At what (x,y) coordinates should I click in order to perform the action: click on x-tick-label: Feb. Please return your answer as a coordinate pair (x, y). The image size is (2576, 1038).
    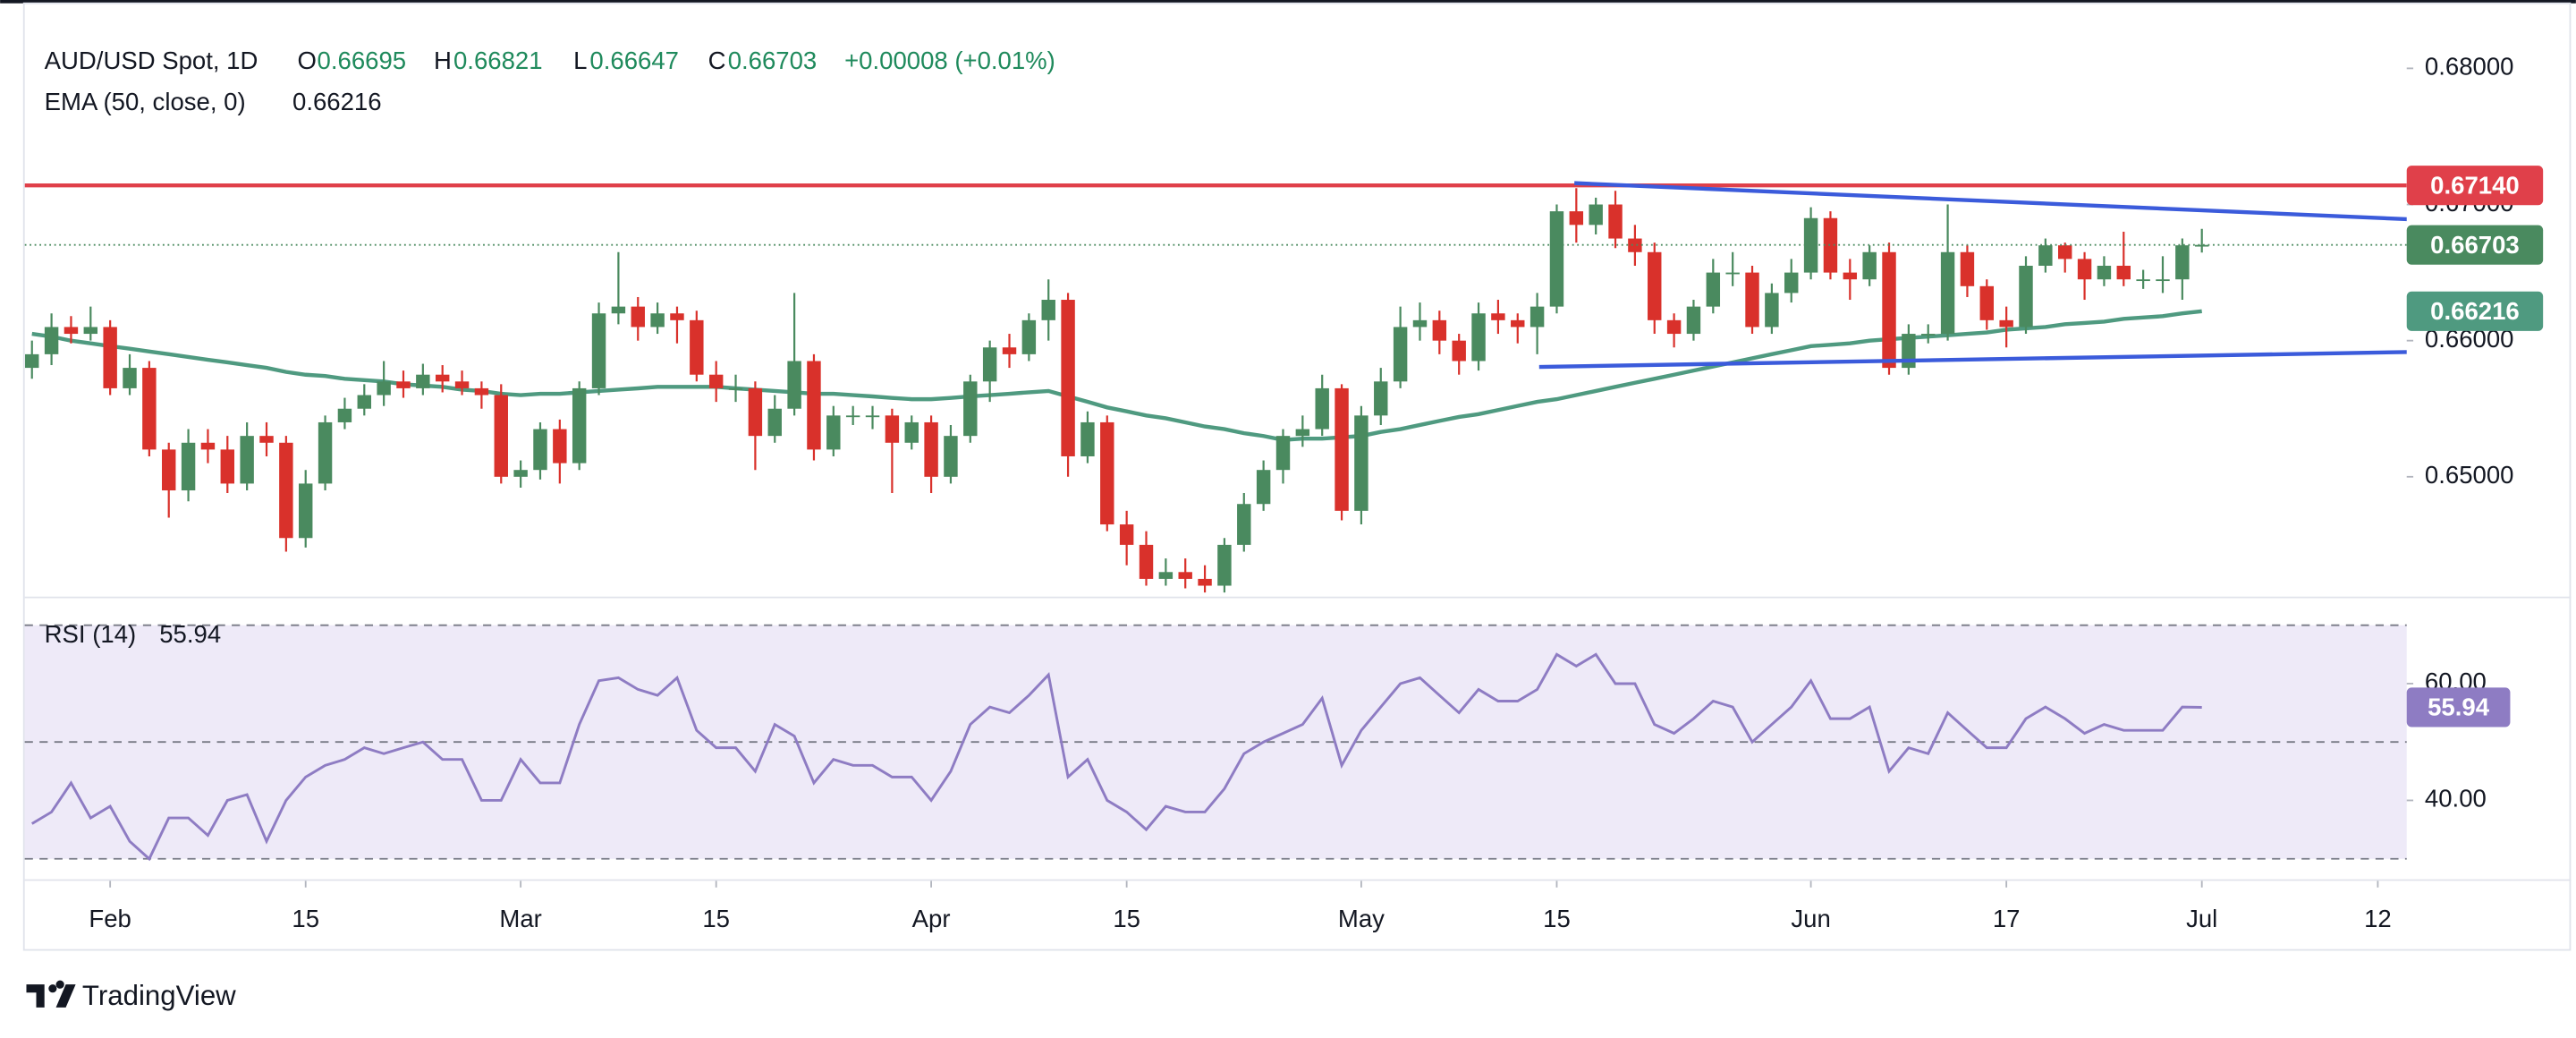
    Looking at the image, I should click on (110, 918).